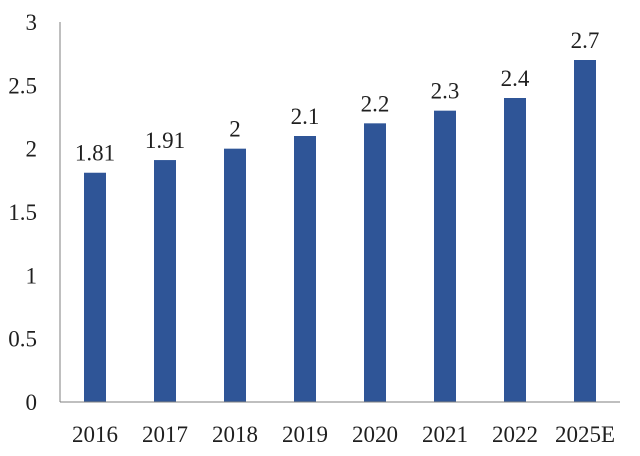 This screenshot has height=456, width=640. What do you see at coordinates (445, 434) in the screenshot?
I see `x-tick-label: 2021` at bounding box center [445, 434].